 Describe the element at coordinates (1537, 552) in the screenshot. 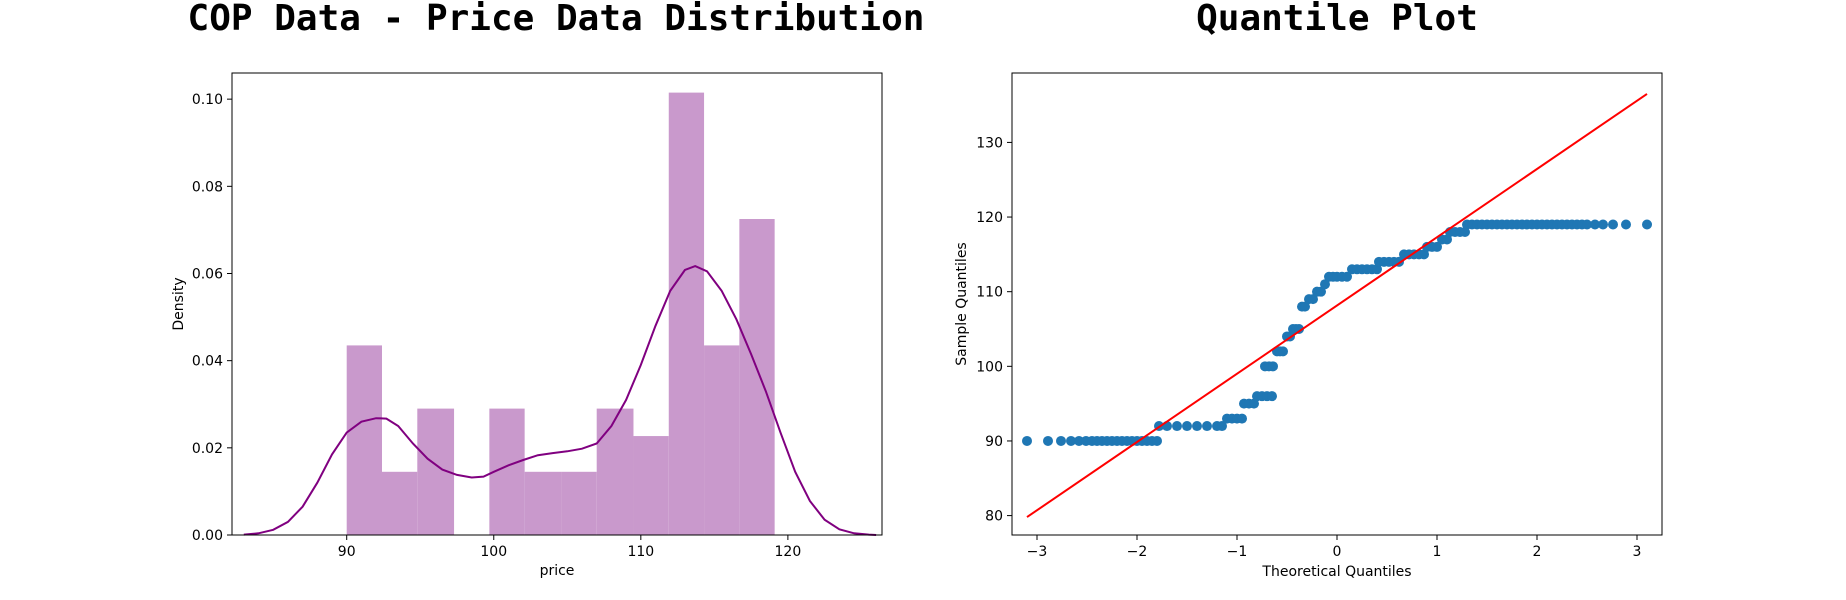

I see `qq-x-tick-label-5: 2` at that location.